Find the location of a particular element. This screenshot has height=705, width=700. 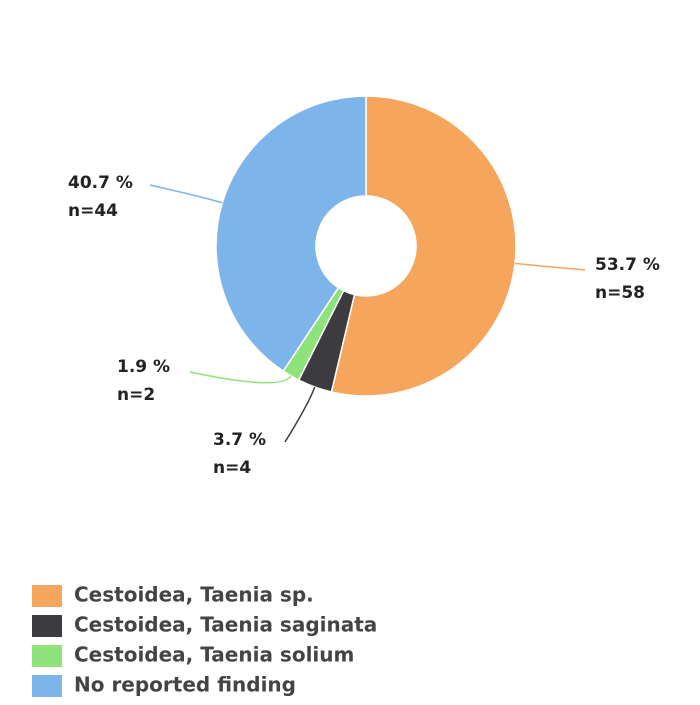

legend-label: Cestoidea, Taenia solium is located at coordinates (214, 655).